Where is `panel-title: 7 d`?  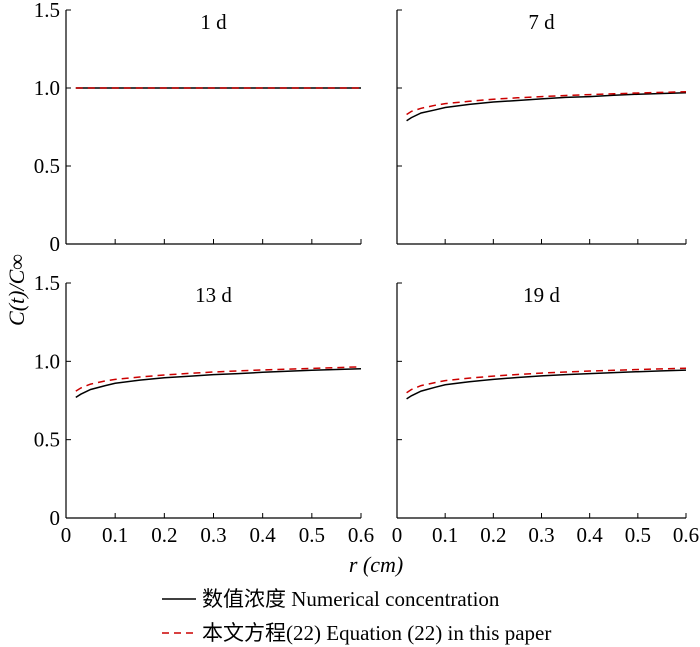
panel-title: 7 d is located at coordinates (541, 22).